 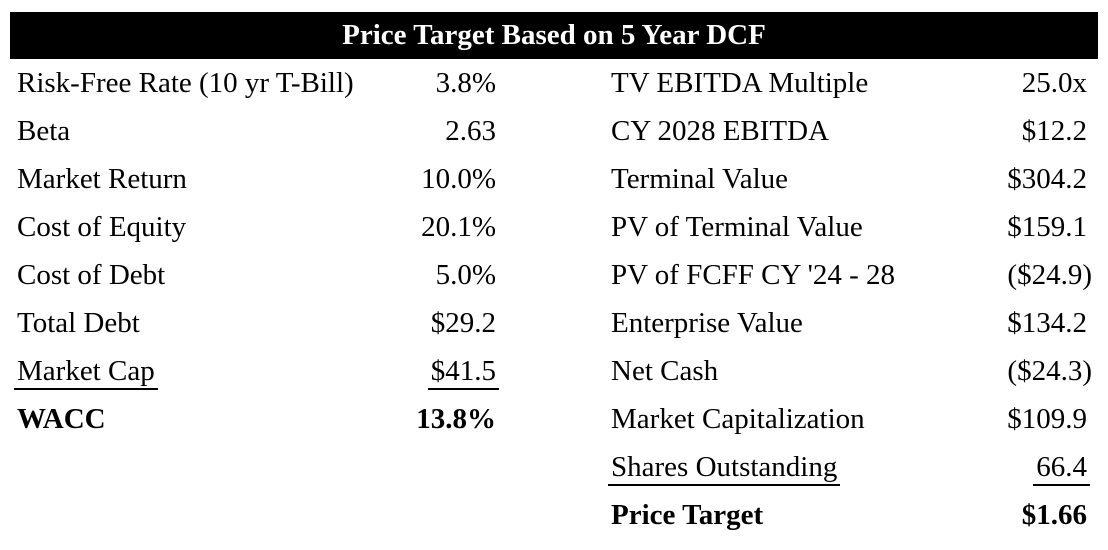 I want to click on row-value: ($24.3), so click(x=1049, y=371).